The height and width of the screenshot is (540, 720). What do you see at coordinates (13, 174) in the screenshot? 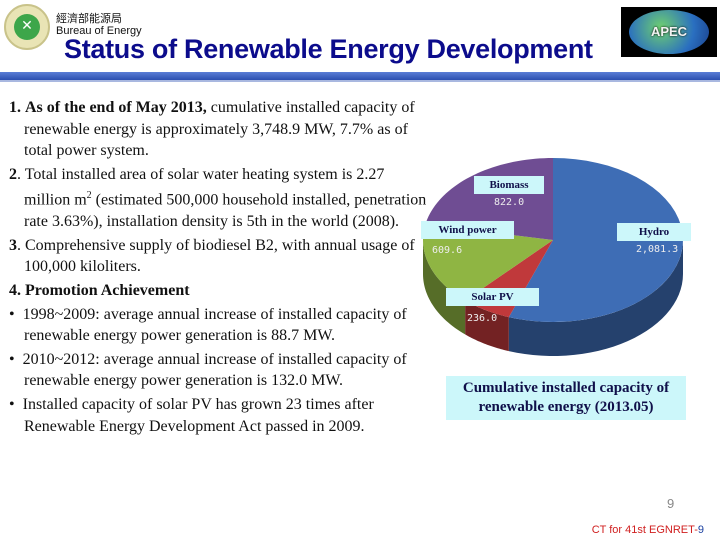
I see `point-number: 2` at bounding box center [13, 174].